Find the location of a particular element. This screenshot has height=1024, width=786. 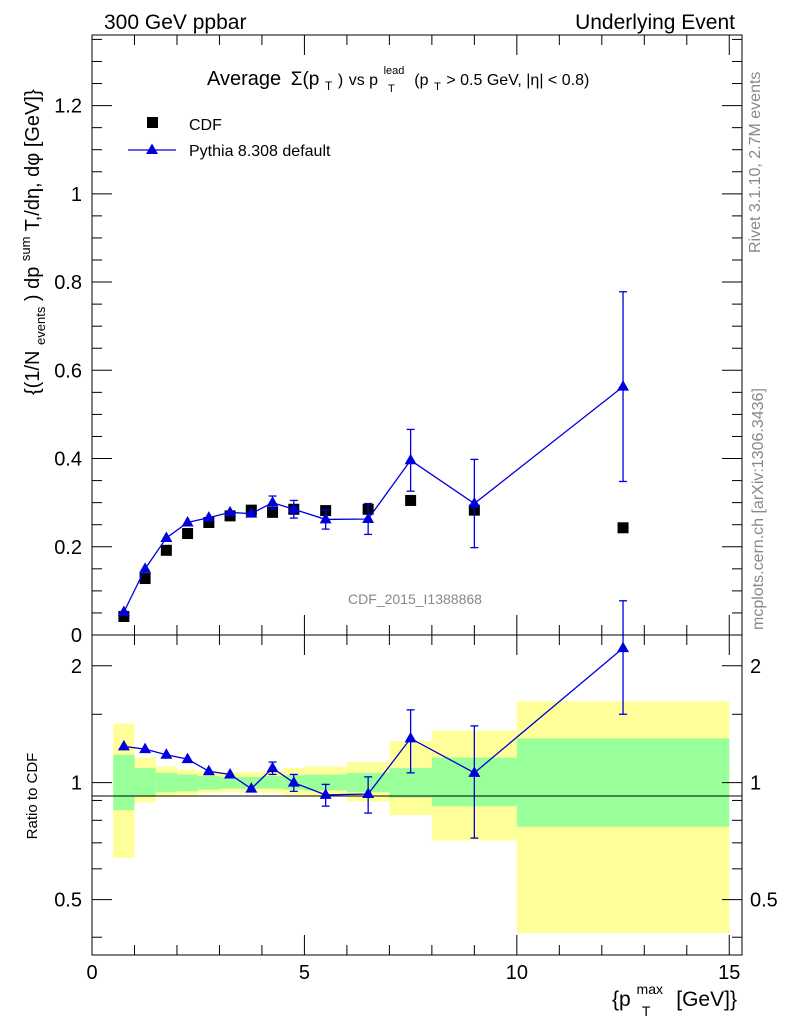

ylabel-sub-events: events is located at coordinates (40, 325).